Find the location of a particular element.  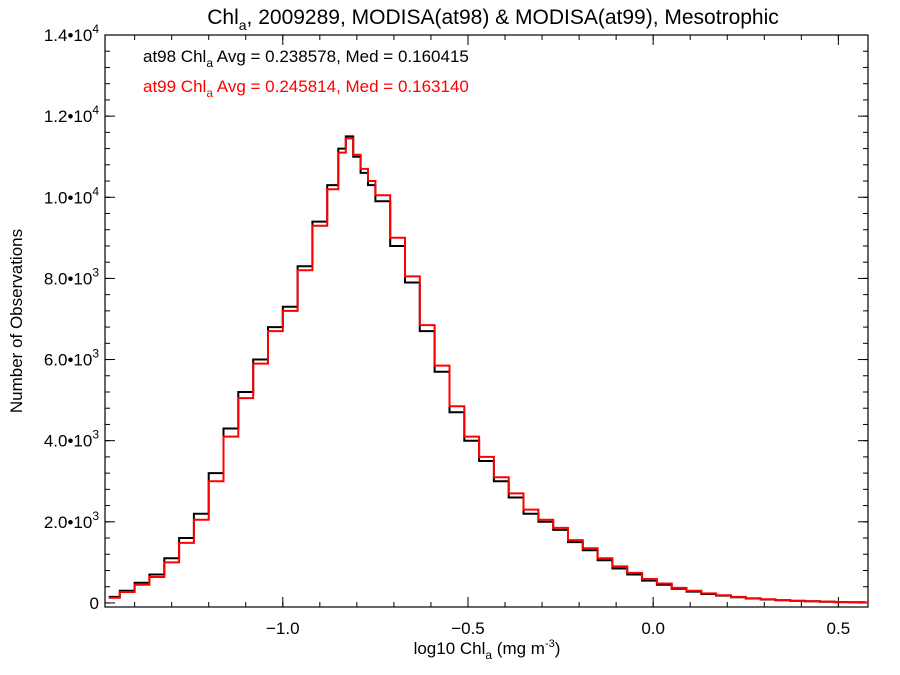

legend-entry-rest: Avg = 0.245814, Med = 0.163140 is located at coordinates (341, 86).